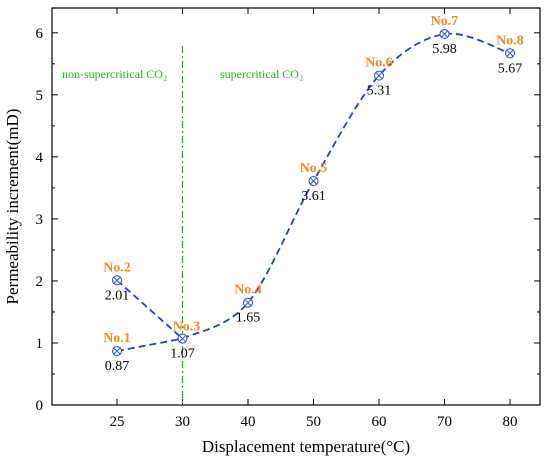 Image resolution: width=550 pixels, height=460 pixels. Describe the element at coordinates (379, 91) in the screenshot. I see `point-value-label: 5.31` at that location.